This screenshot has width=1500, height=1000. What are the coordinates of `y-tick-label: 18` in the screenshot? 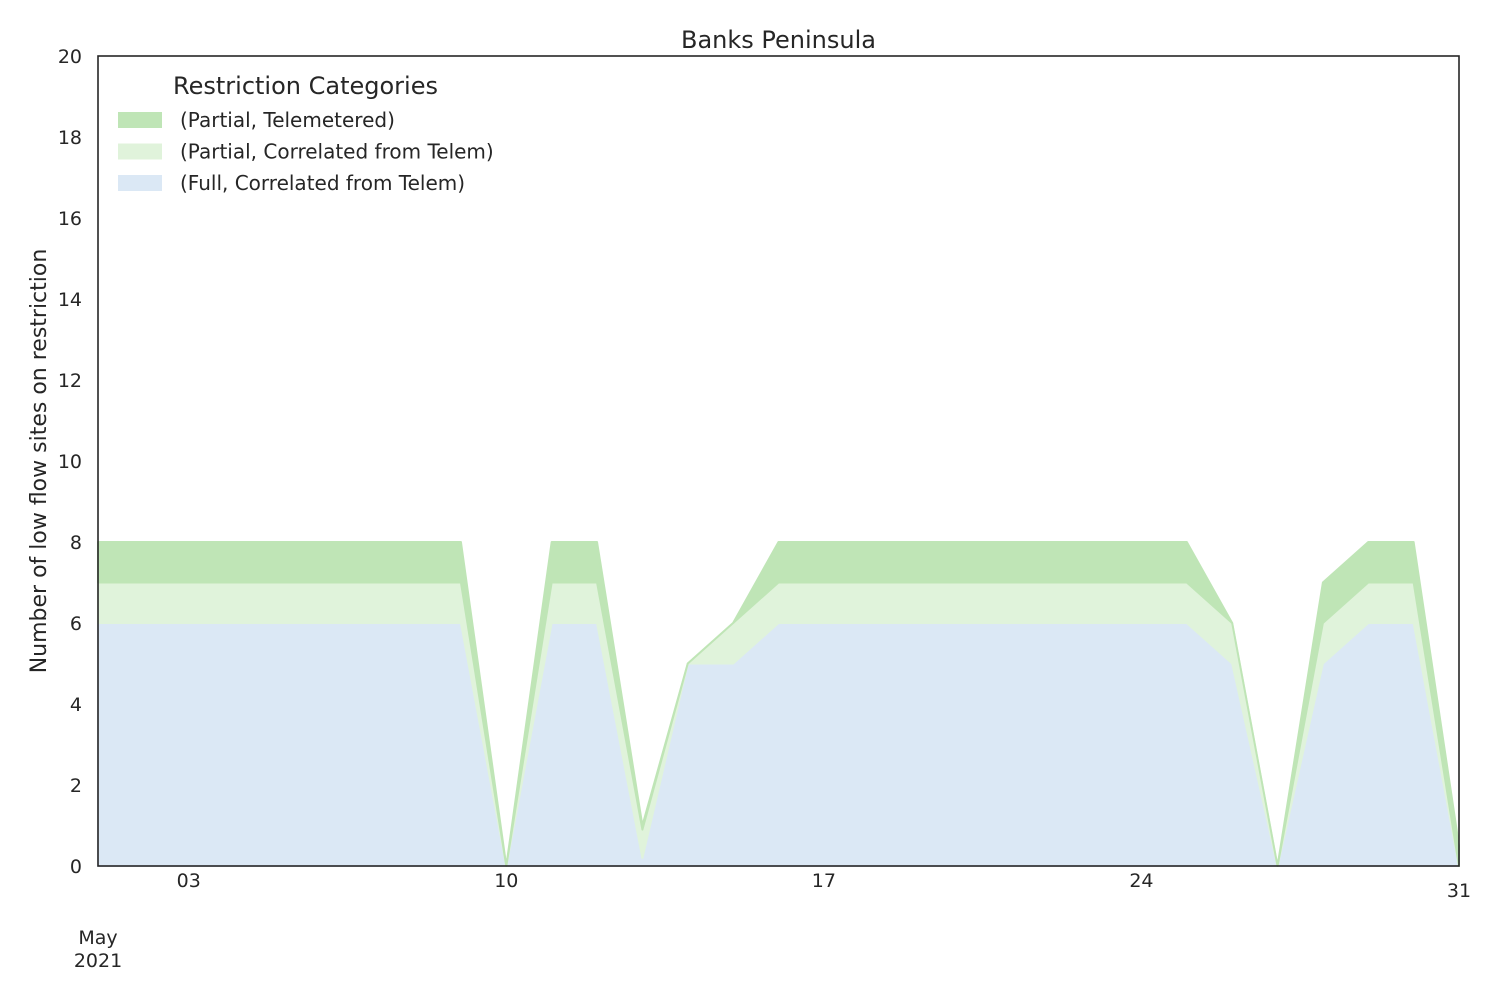 It's located at (70, 138).